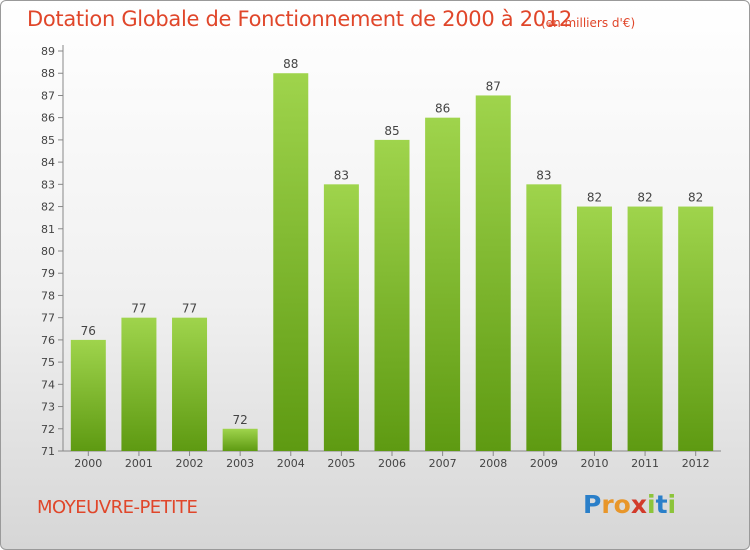 This screenshot has width=750, height=550. Describe the element at coordinates (48, 429) in the screenshot. I see `y-tick-label: 72` at that location.